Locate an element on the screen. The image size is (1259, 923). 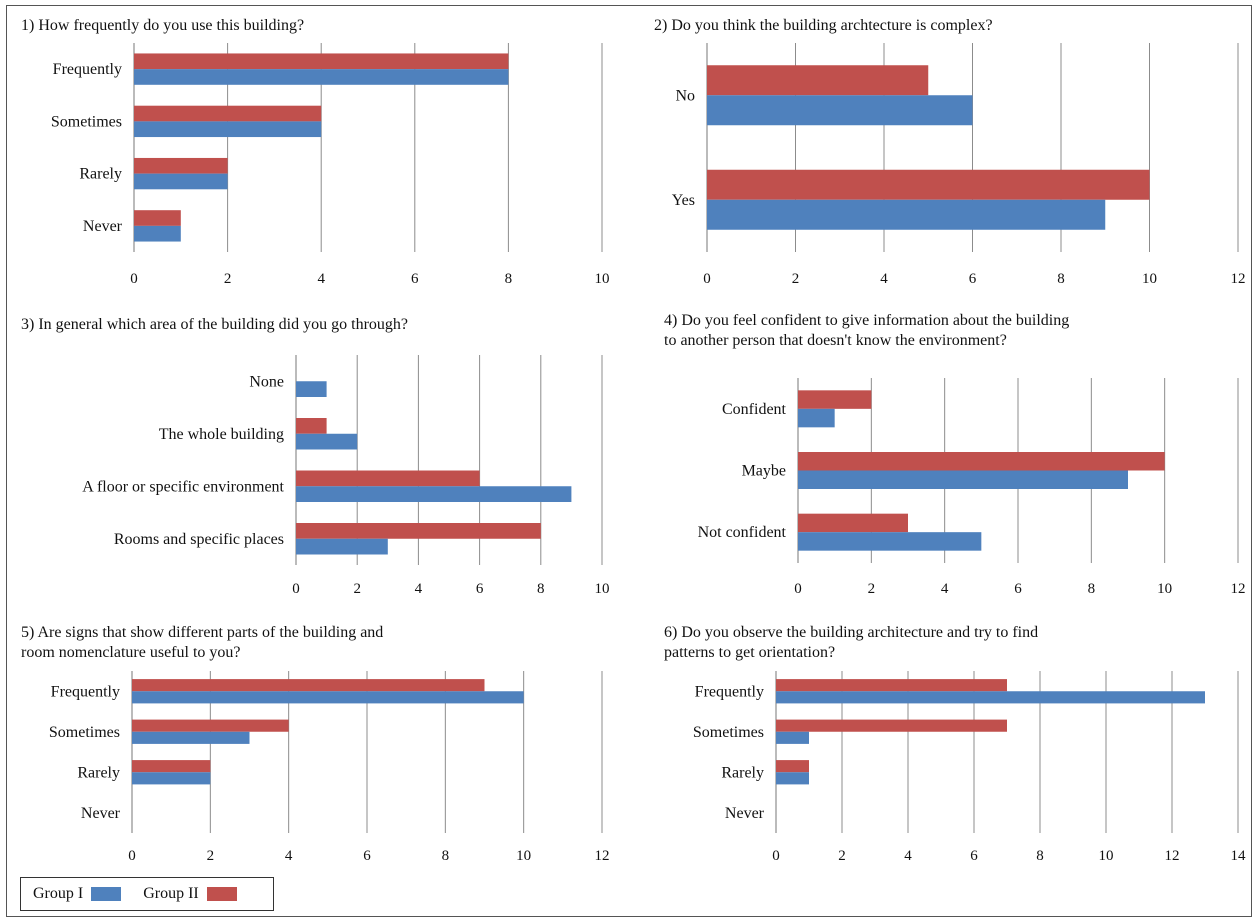
chart-3-category-label-rooms-and-specific-places: Rooms and specific places is located at coordinates (199, 539).